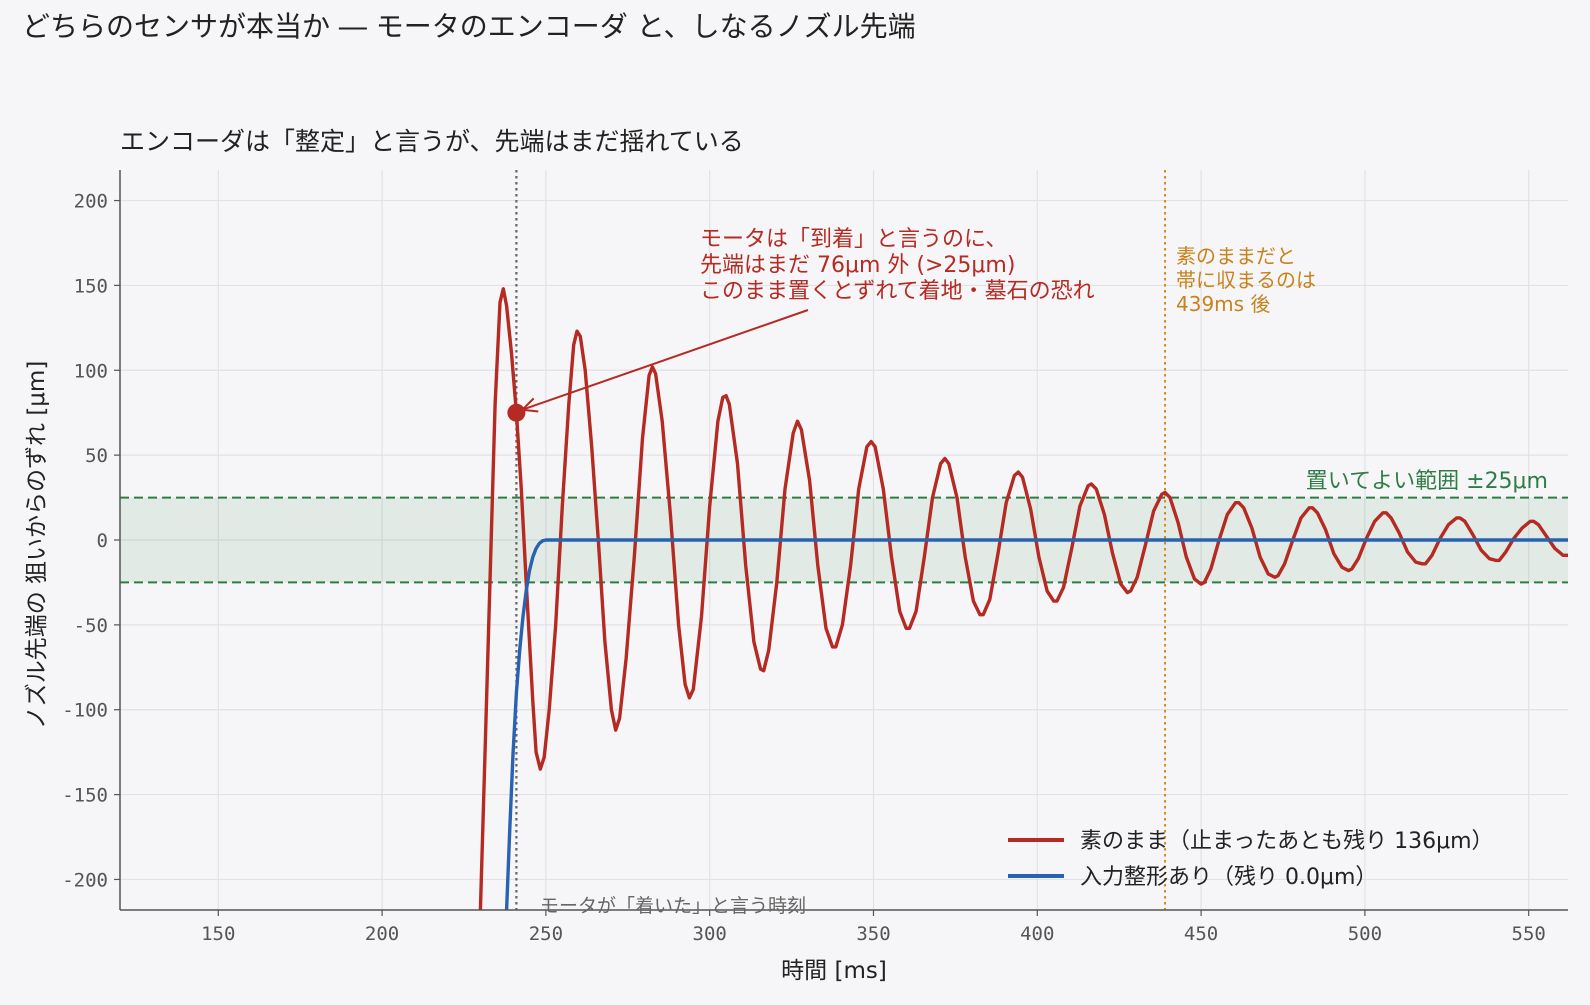 This screenshot has width=1590, height=1005. What do you see at coordinates (91, 626) in the screenshot?
I see `y-tick-label: -50` at bounding box center [91, 626].